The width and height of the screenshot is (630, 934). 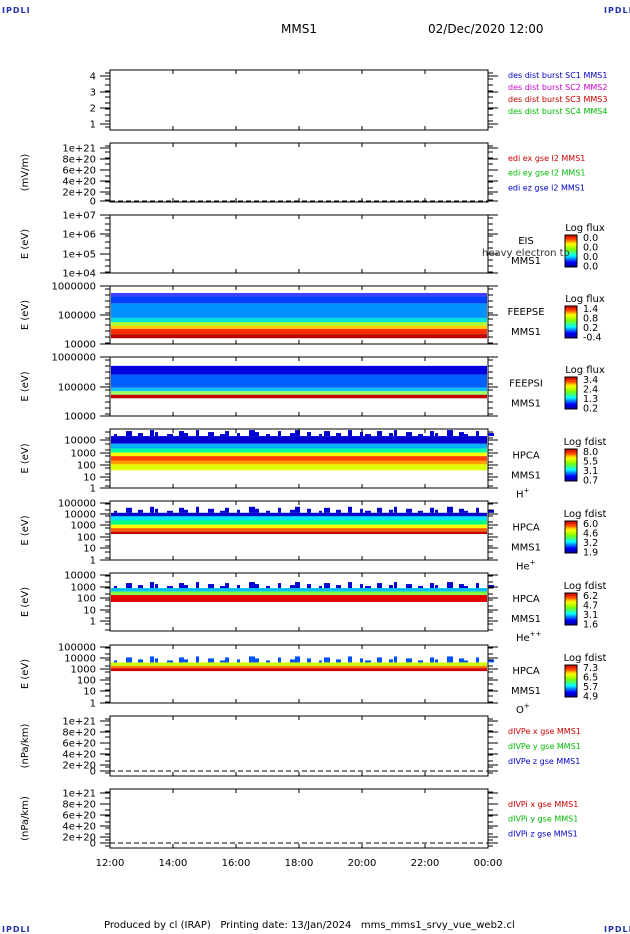 I want to click on colorbar-tick-label: 0.8, so click(x=590, y=319).